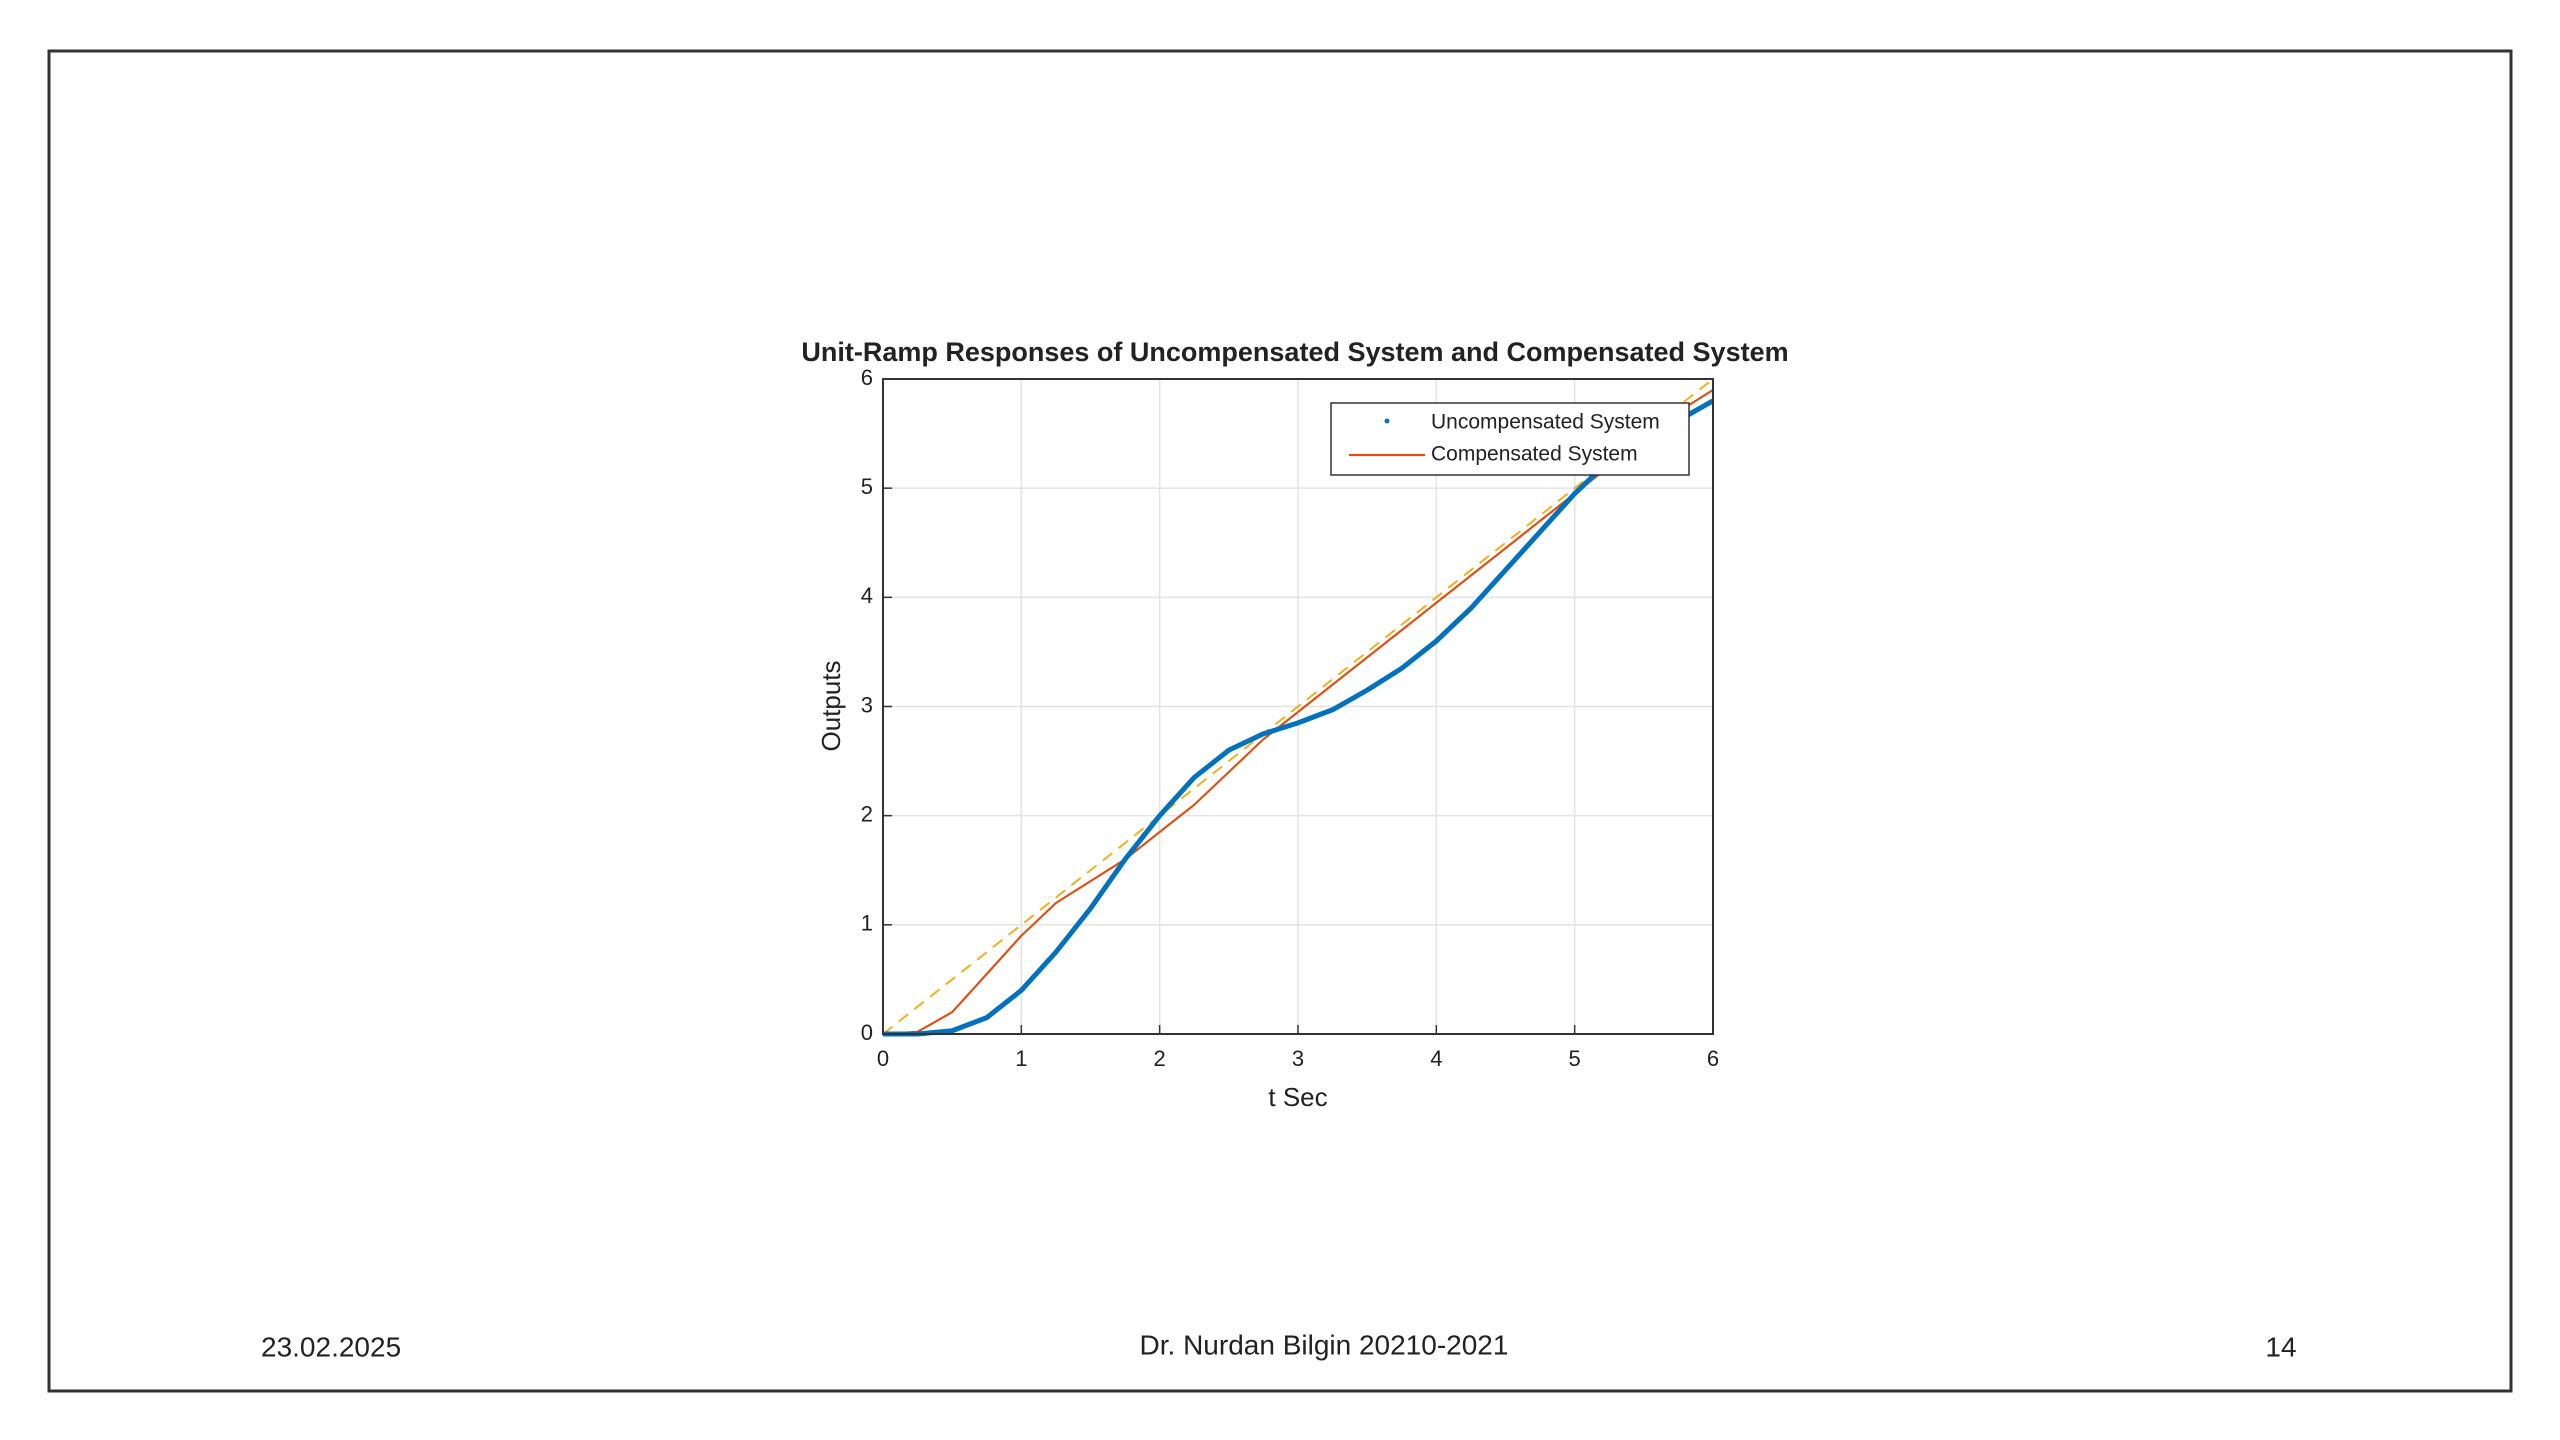  What do you see at coordinates (1436, 1058) in the screenshot?
I see `x-tick-label: 4` at bounding box center [1436, 1058].